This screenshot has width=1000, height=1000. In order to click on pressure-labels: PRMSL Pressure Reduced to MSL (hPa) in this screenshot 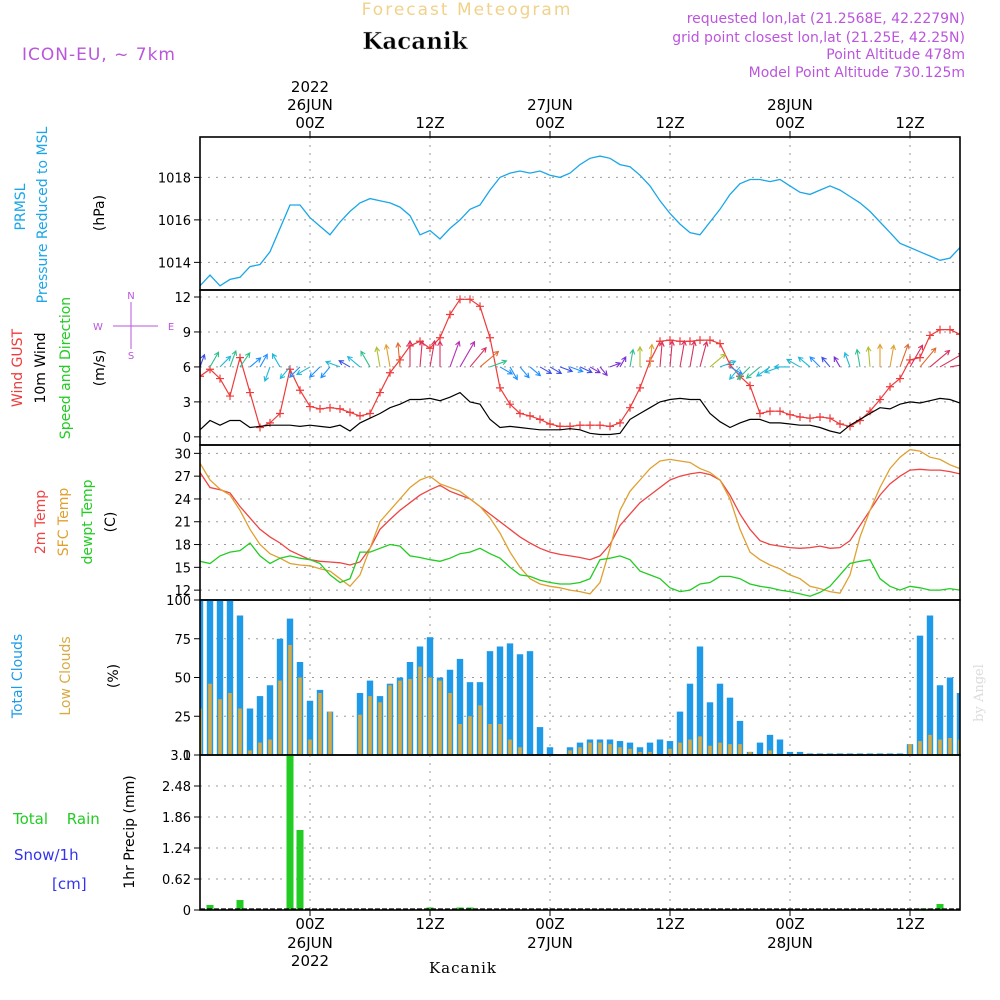, I will do `click(60, 214)`.